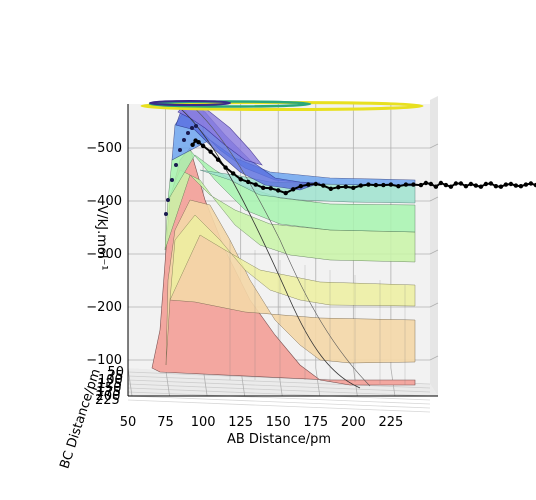 The width and height of the screenshot is (536, 500). I want to click on x-axis-label: AB Distance/pm, so click(279, 439).